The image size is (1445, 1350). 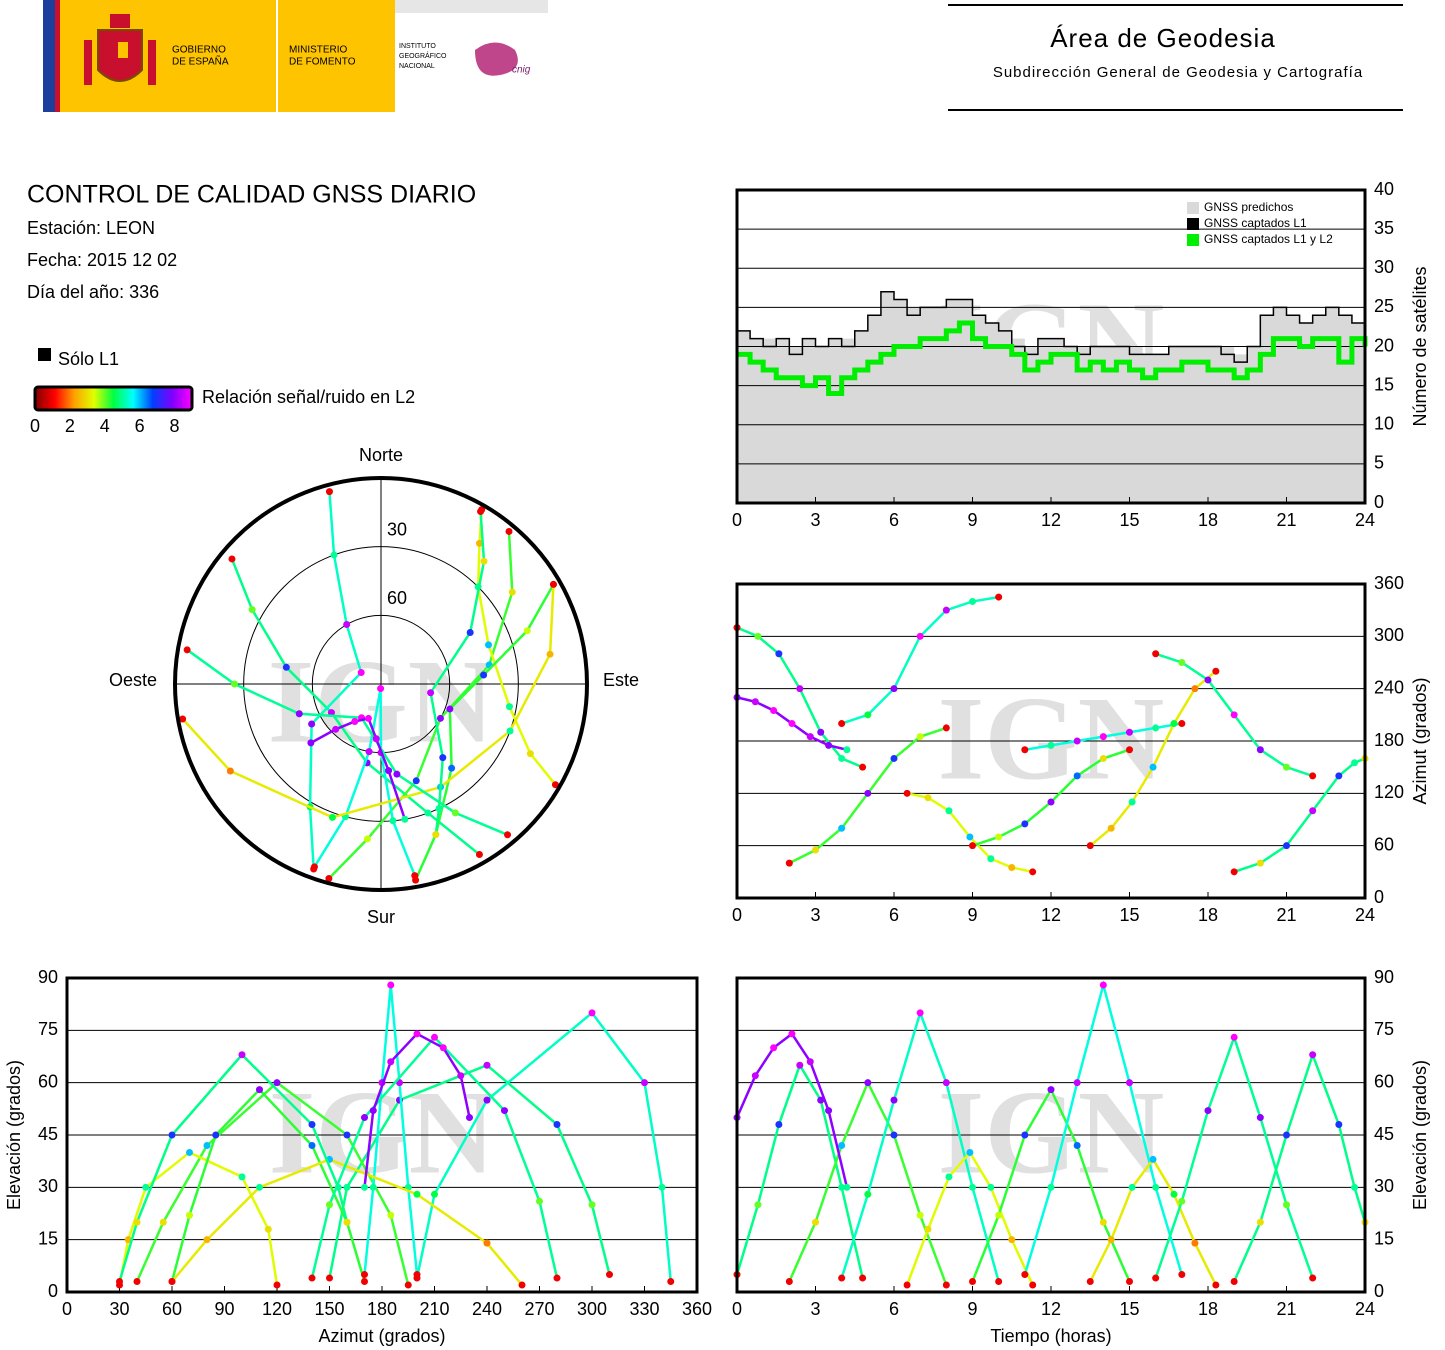 What do you see at coordinates (815, 1309) in the screenshot?
I see `x-tick-label: 3` at bounding box center [815, 1309].